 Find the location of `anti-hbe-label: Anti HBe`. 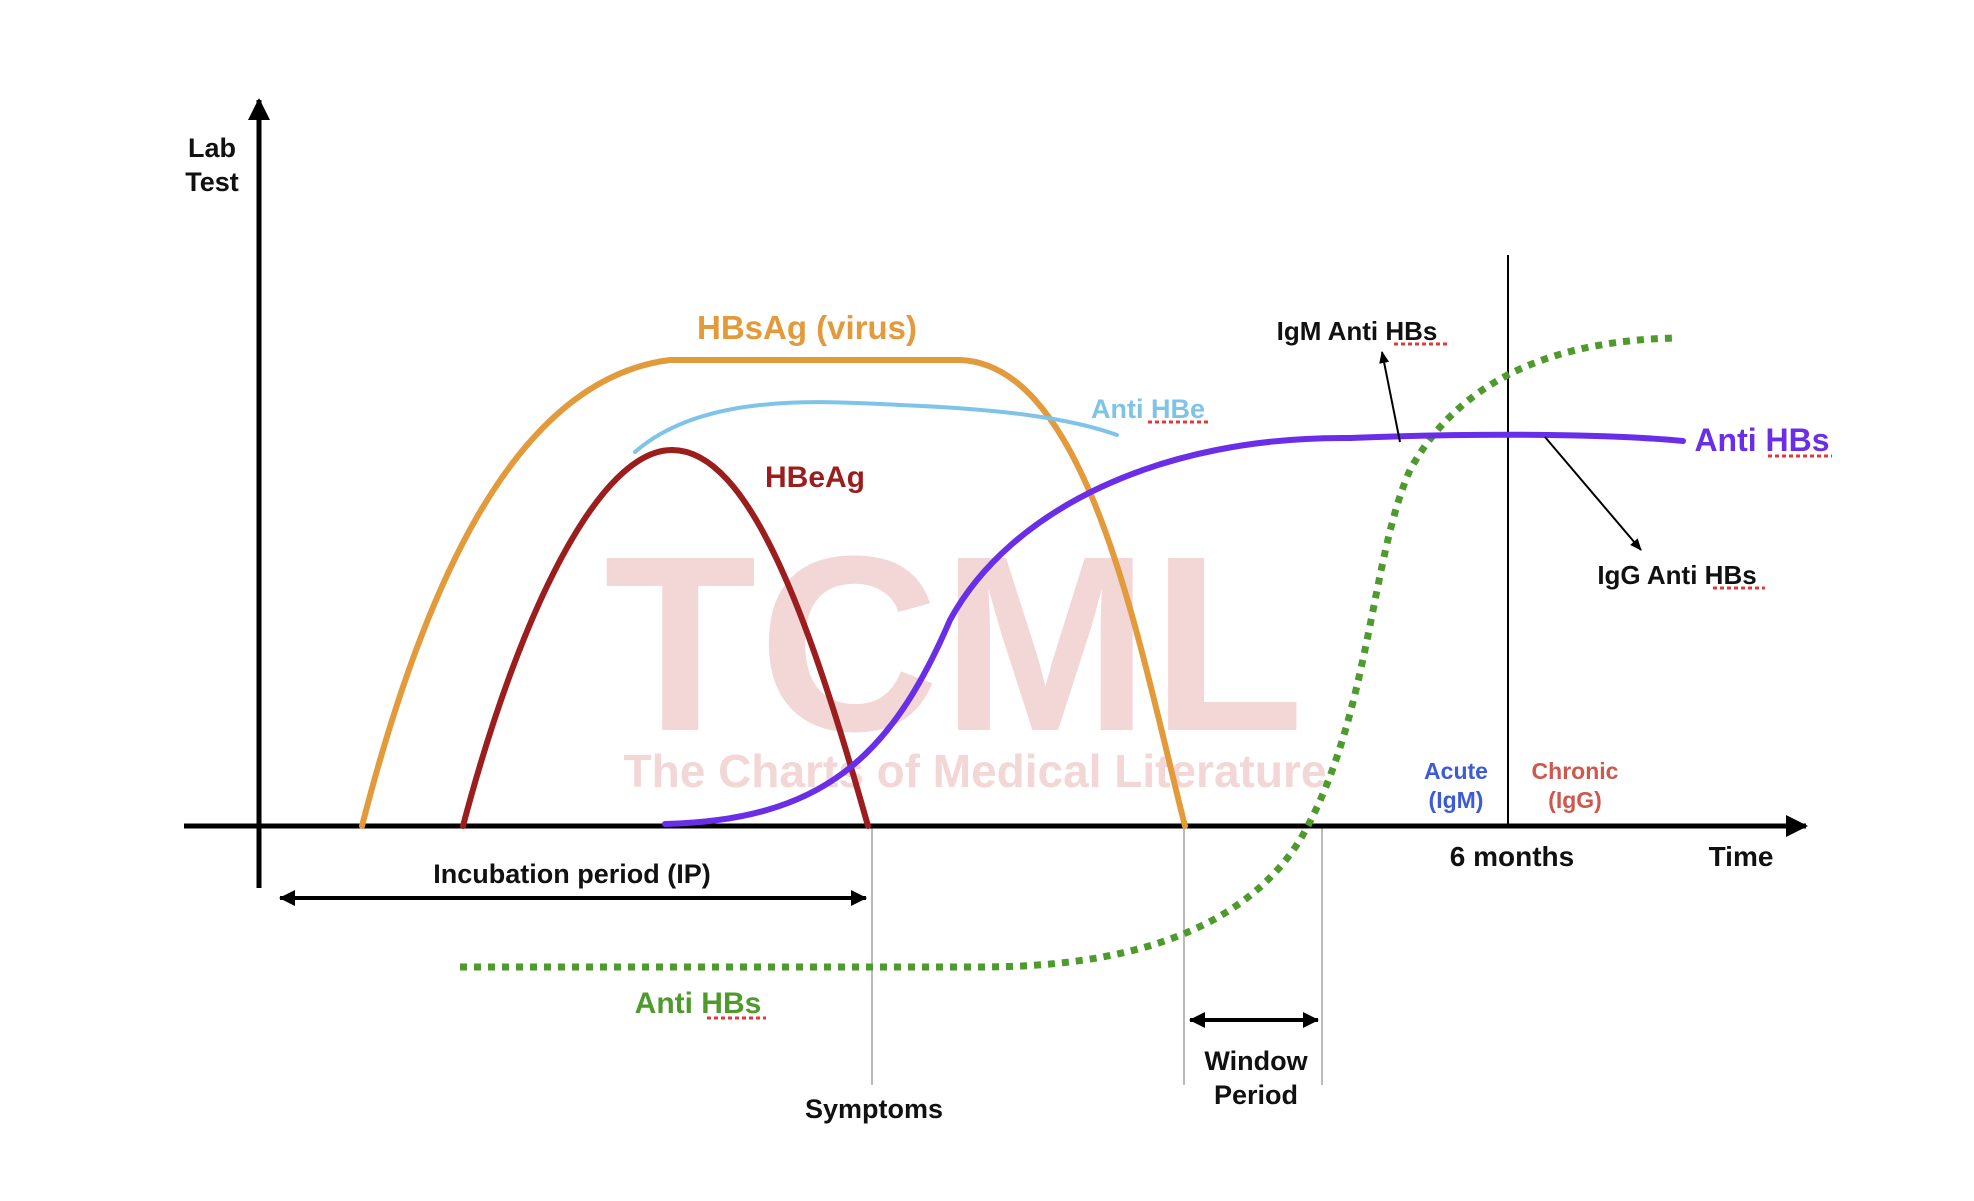

anti-hbe-label: Anti HBe is located at coordinates (1148, 409).